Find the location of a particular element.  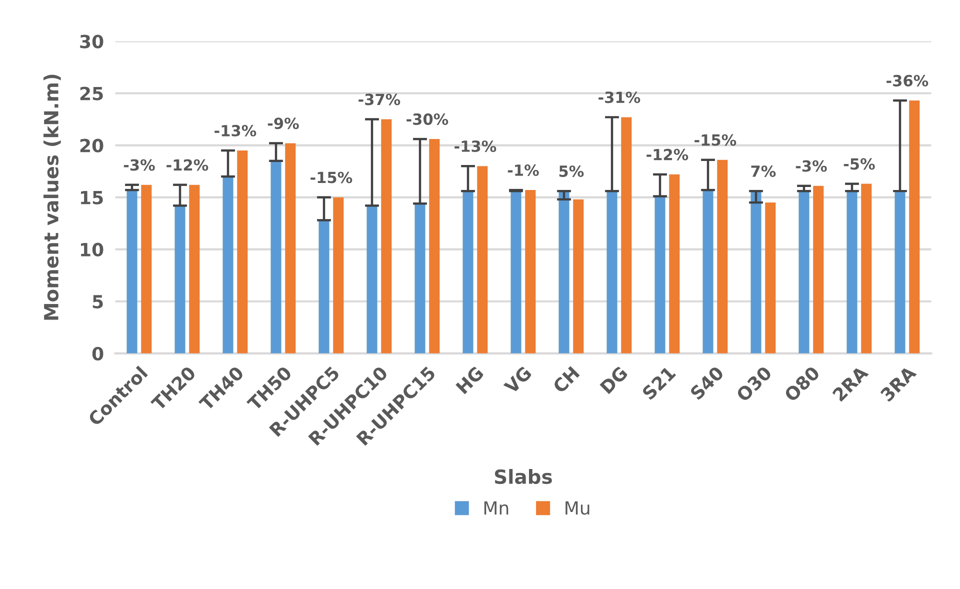

y-tick-label: 15 is located at coordinates (92, 197).